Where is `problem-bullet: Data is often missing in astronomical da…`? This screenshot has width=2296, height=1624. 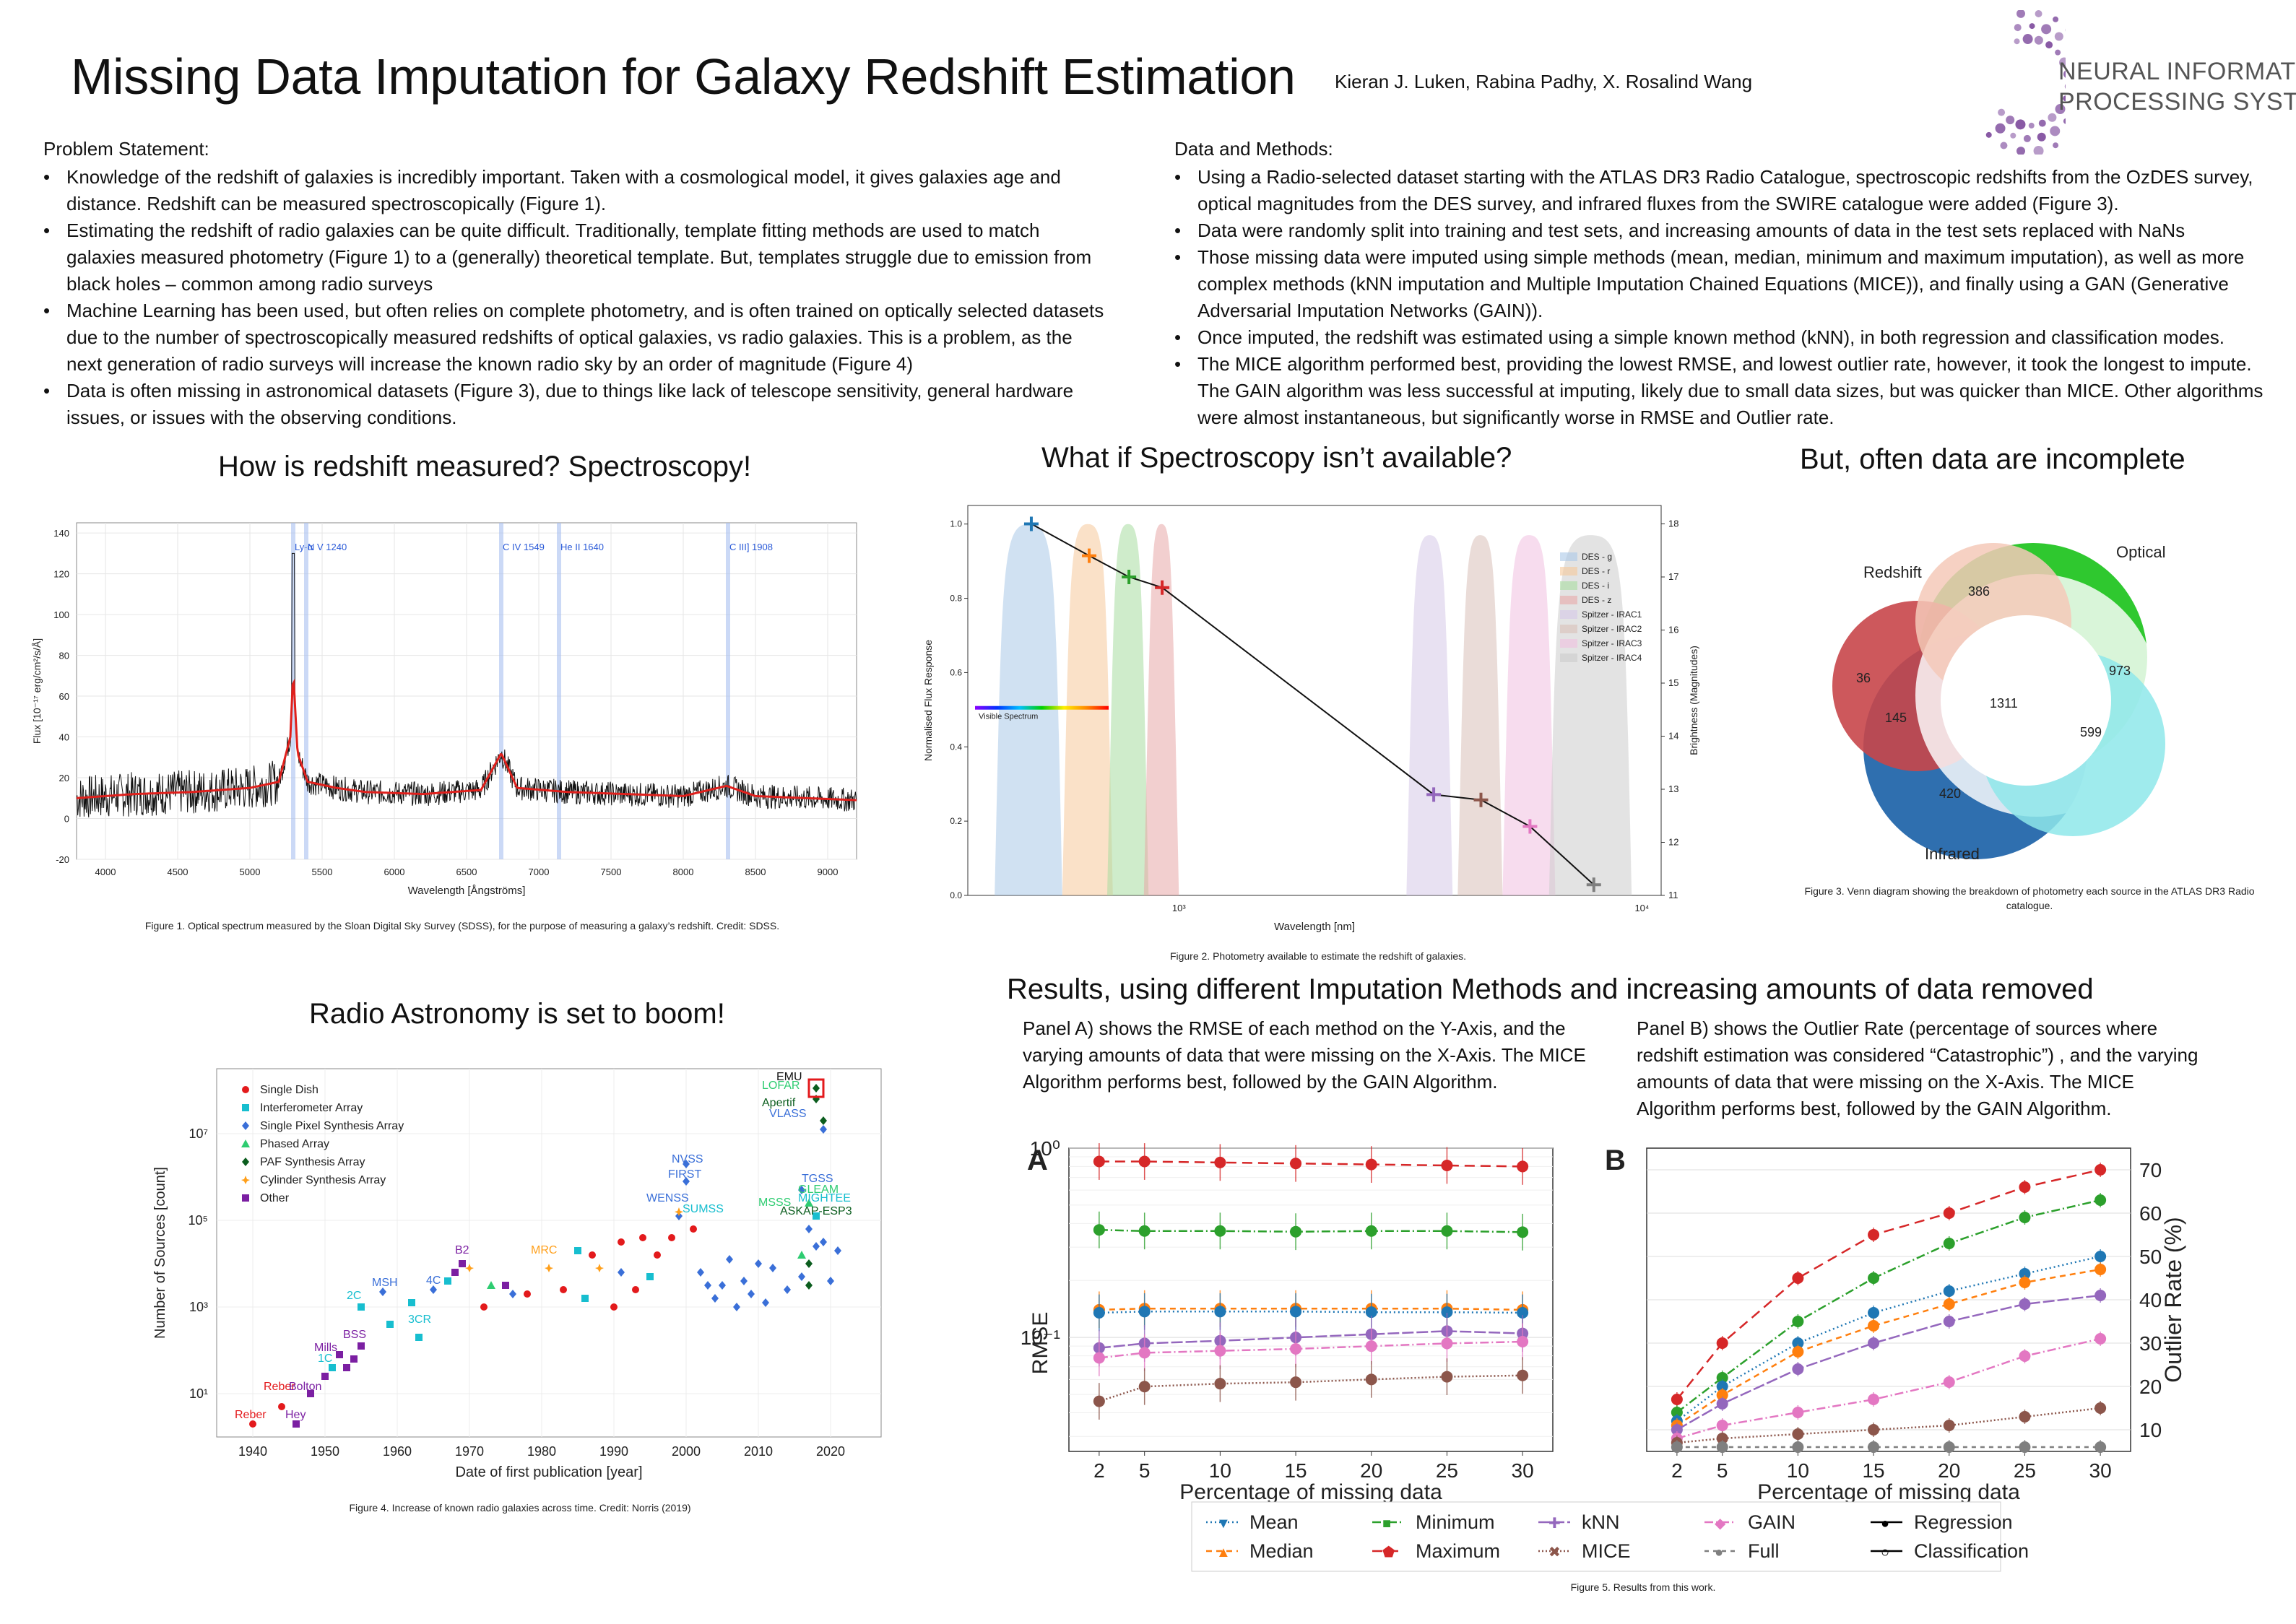
problem-bullet: Data is often missing in astronomical da… is located at coordinates (577, 404).